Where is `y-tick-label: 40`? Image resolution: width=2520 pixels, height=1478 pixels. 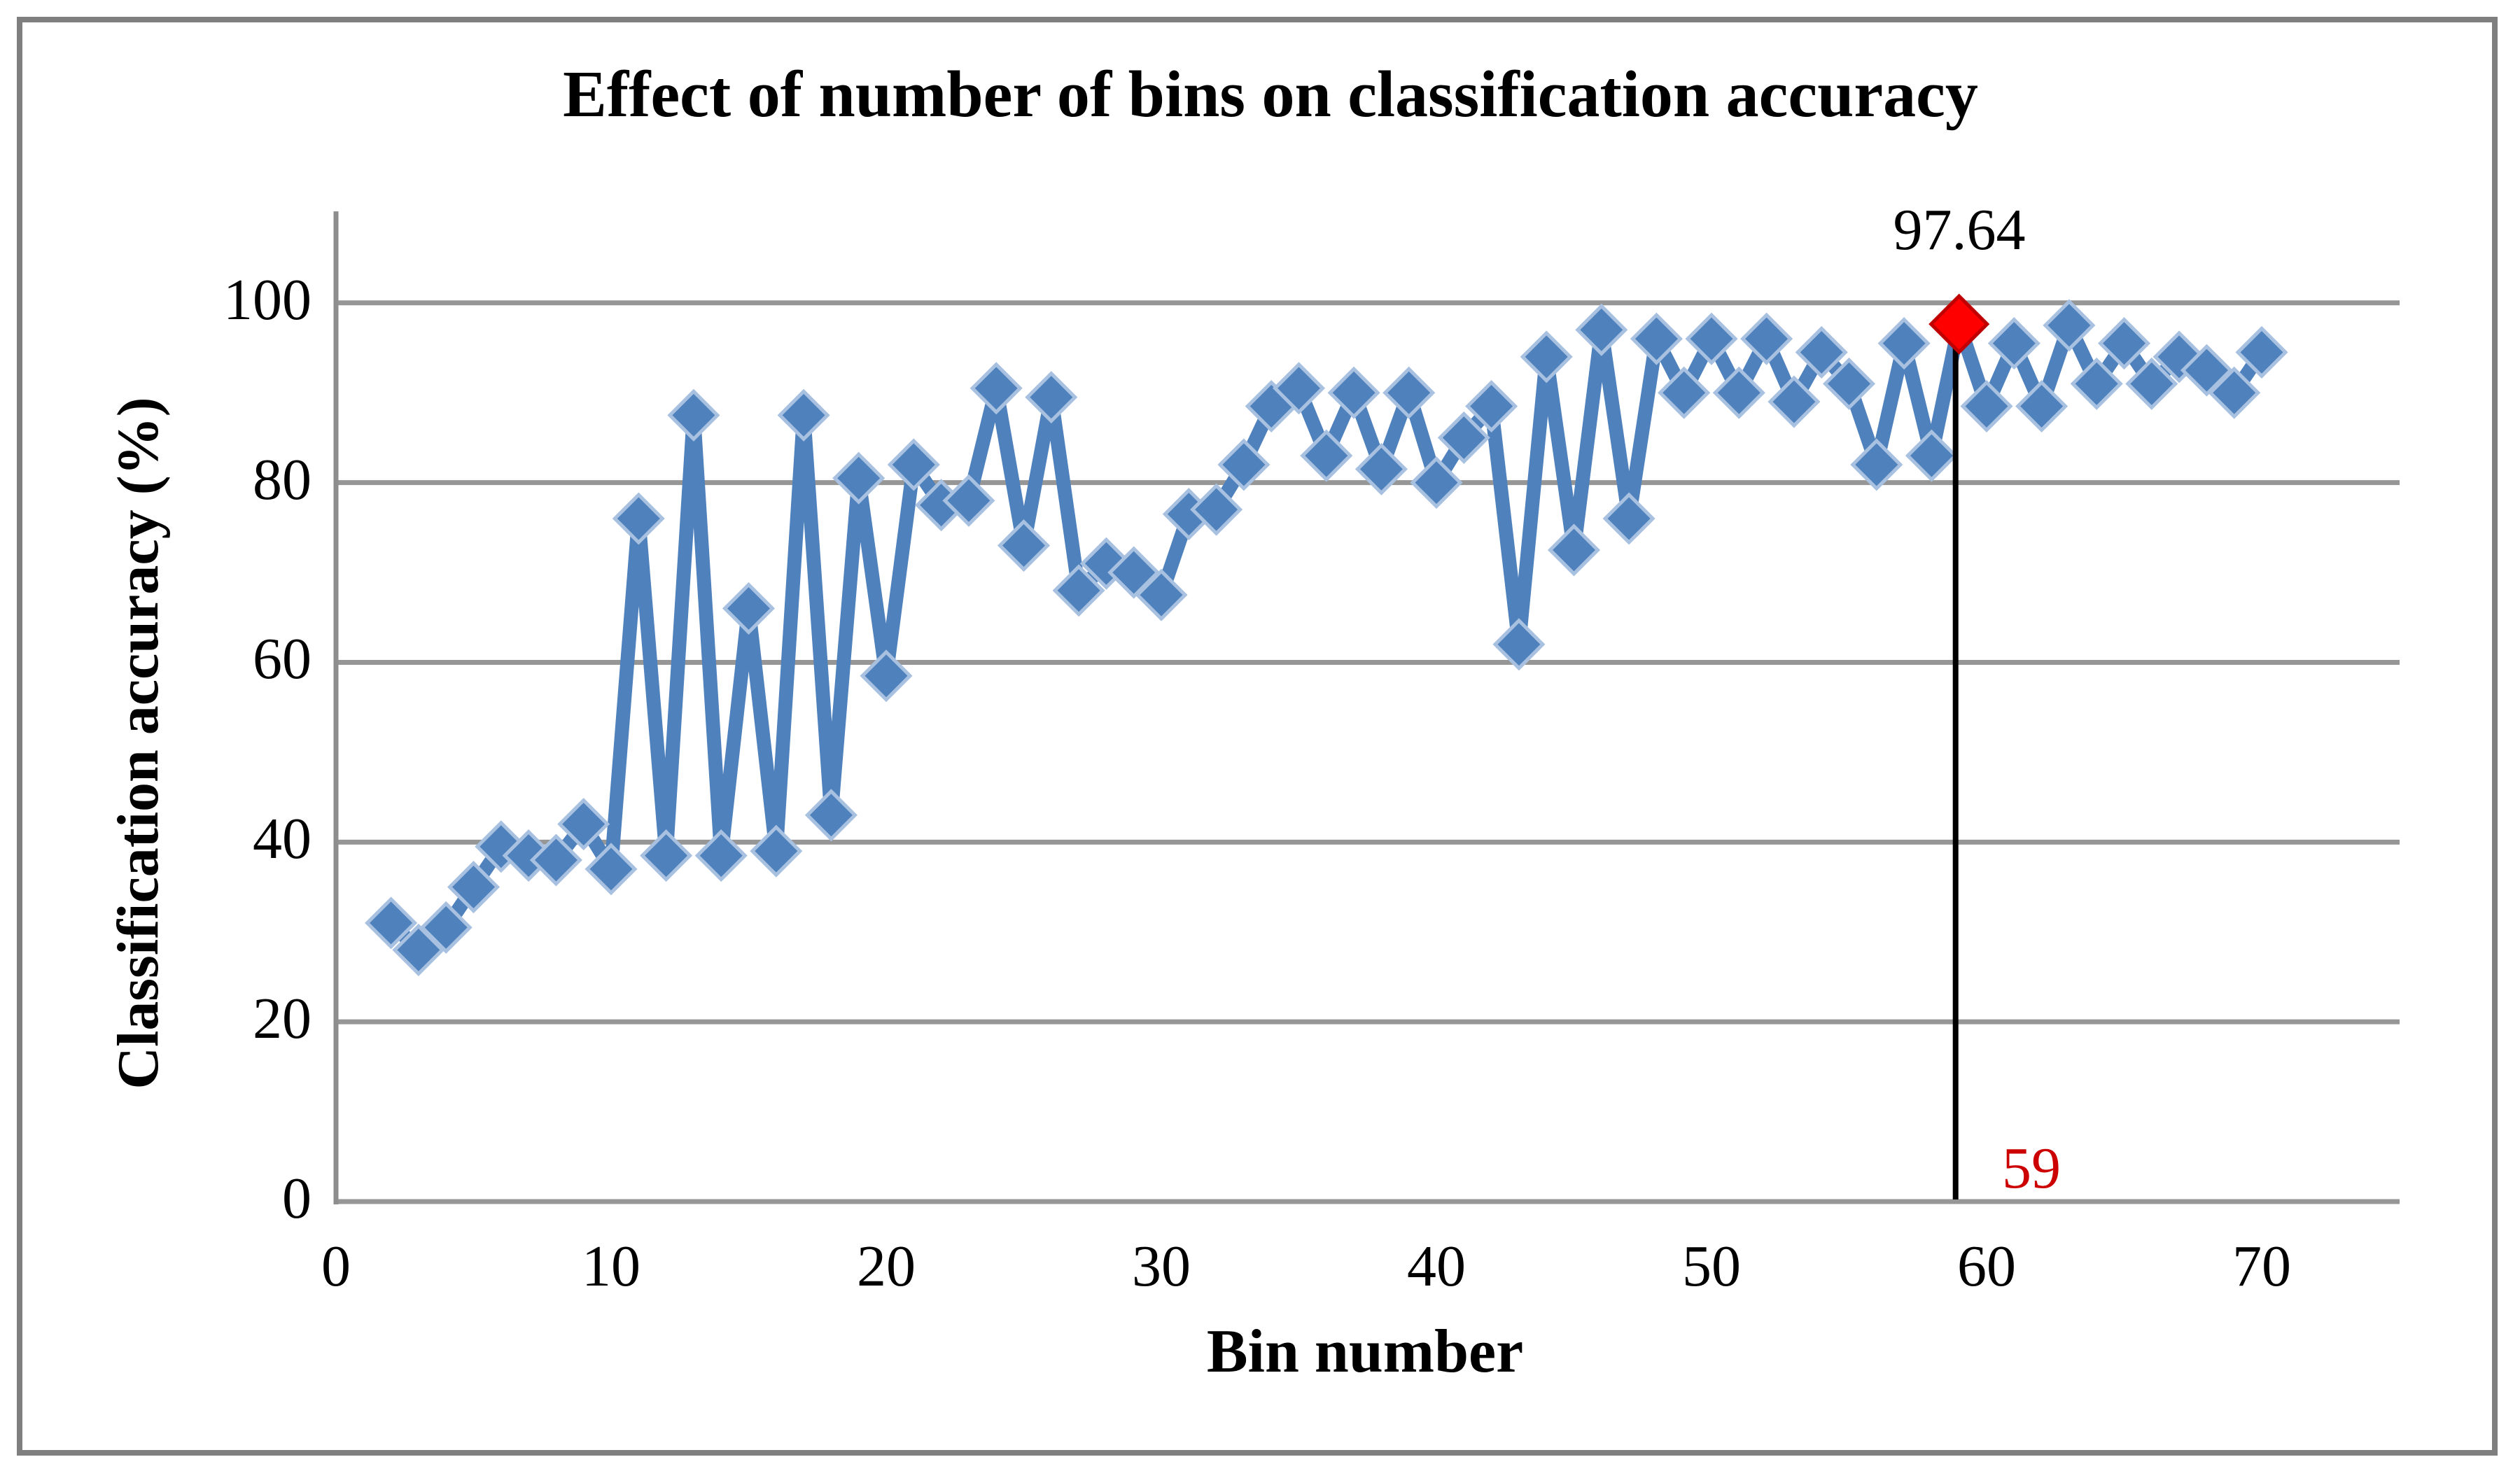 y-tick-label: 40 is located at coordinates (282, 839).